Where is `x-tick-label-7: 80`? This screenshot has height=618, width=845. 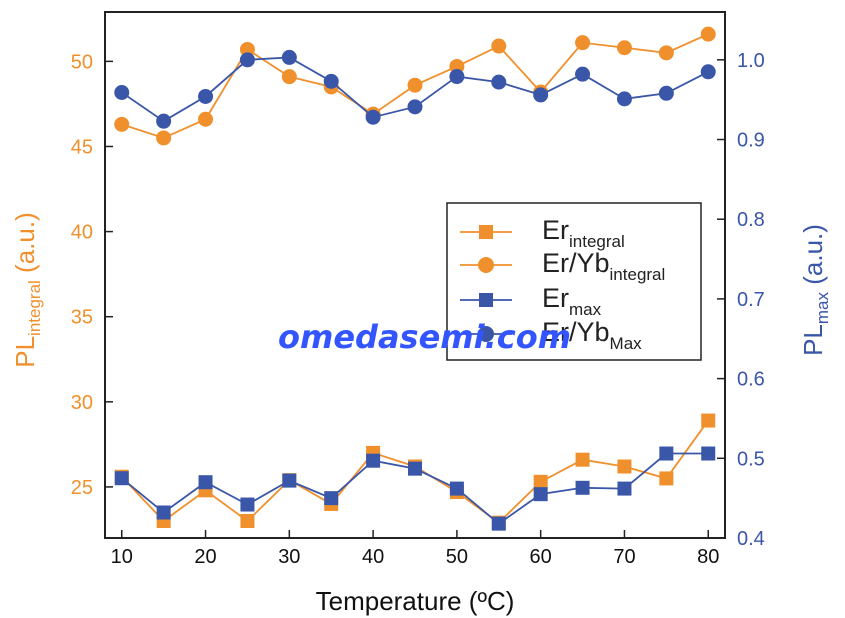
x-tick-label-7: 80 is located at coordinates (708, 557).